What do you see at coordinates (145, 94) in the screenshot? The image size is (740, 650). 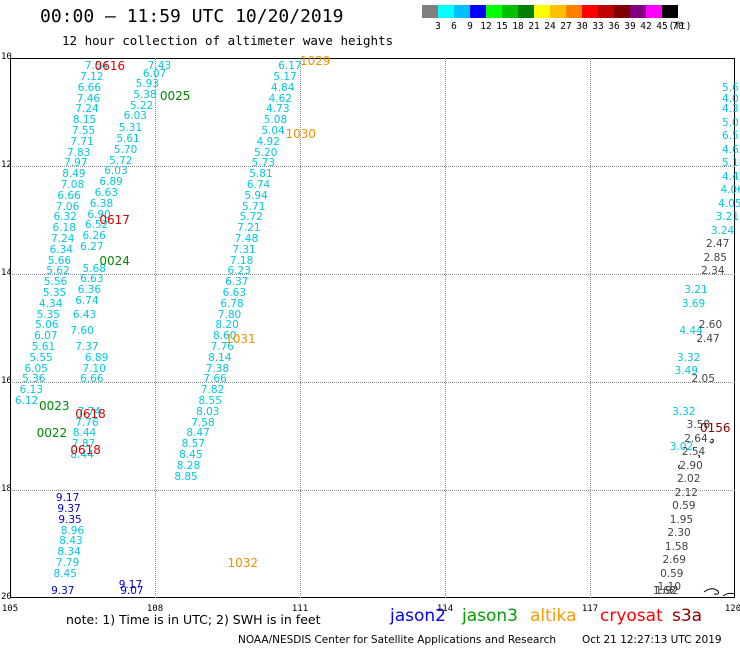 I see `wave-height-value: 5.38` at bounding box center [145, 94].